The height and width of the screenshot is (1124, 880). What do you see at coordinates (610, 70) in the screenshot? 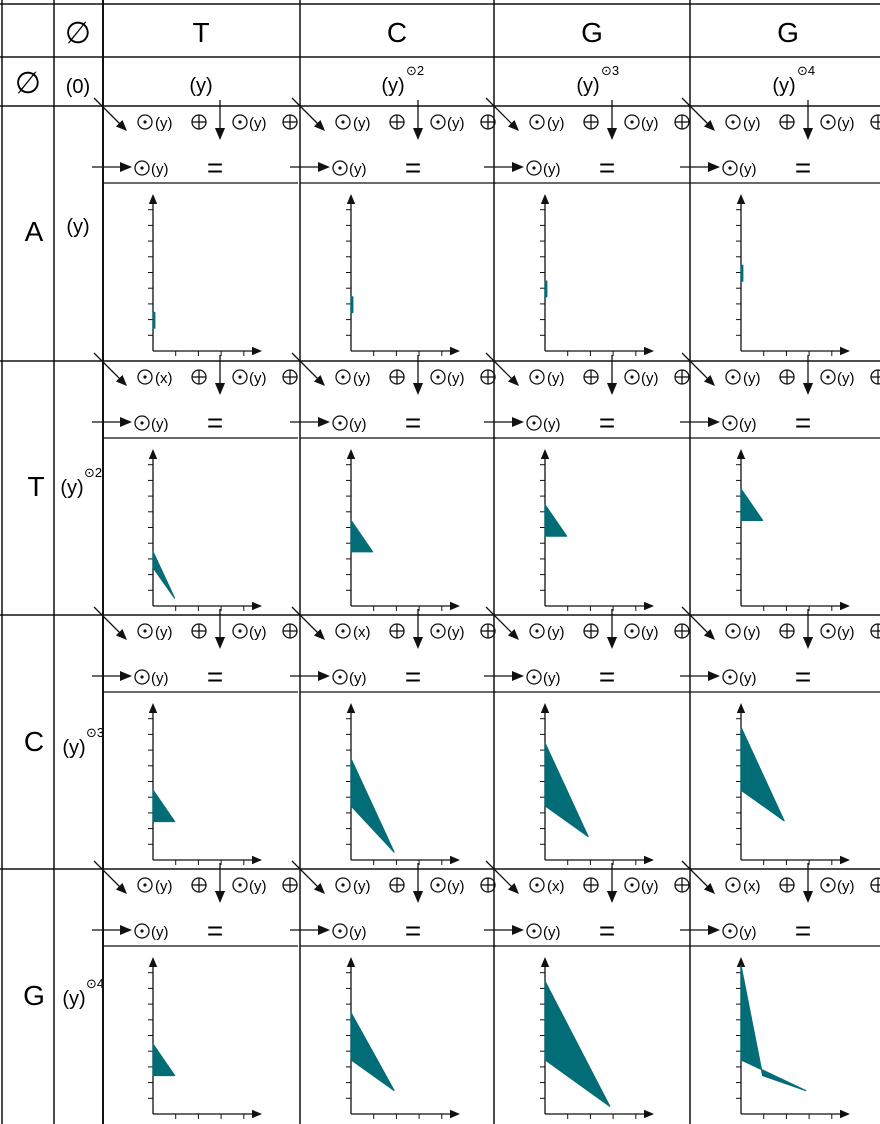
I see `column-subheader-3-sup: ⊙3` at bounding box center [610, 70].